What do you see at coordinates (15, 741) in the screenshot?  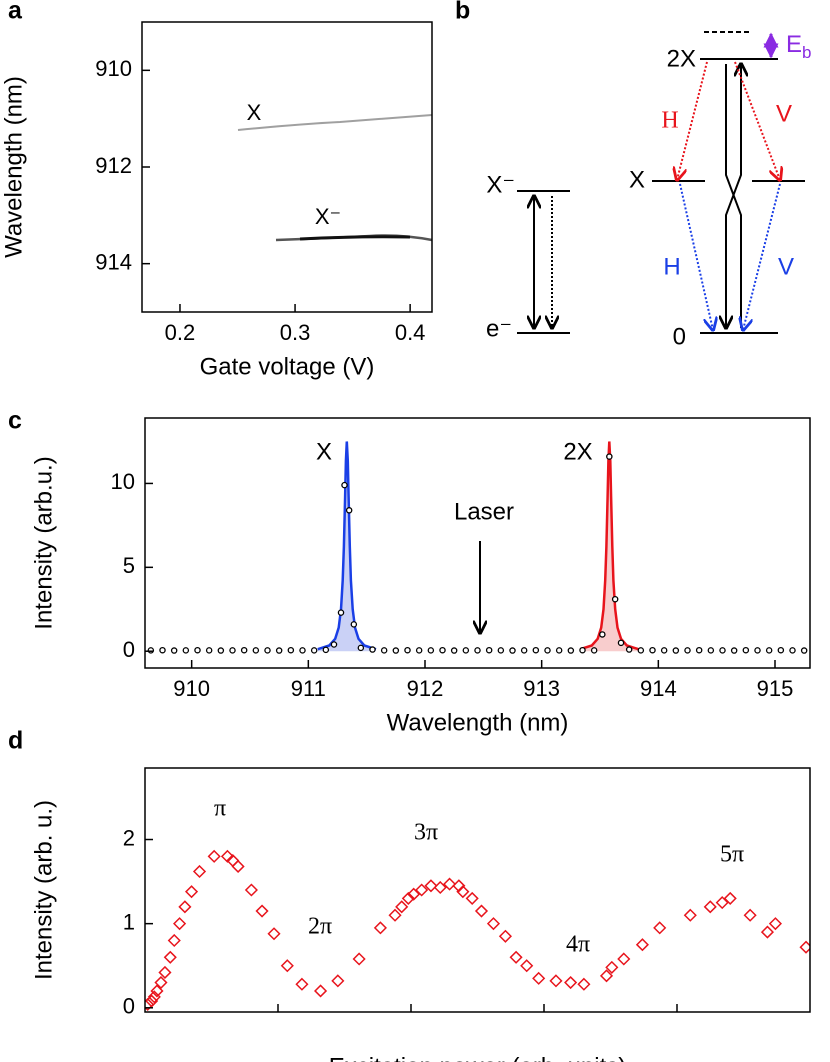 I see `panel-label: d` at bounding box center [15, 741].